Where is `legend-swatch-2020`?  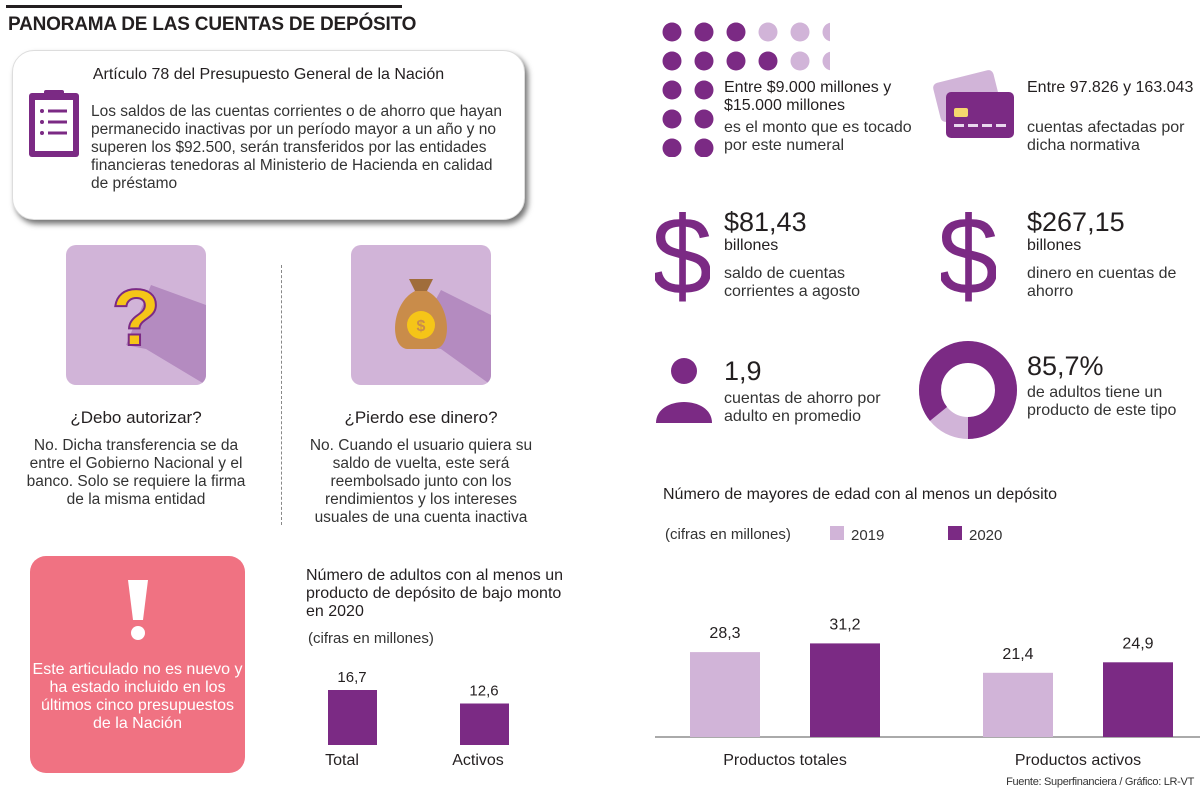
legend-swatch-2020 is located at coordinates (955, 533).